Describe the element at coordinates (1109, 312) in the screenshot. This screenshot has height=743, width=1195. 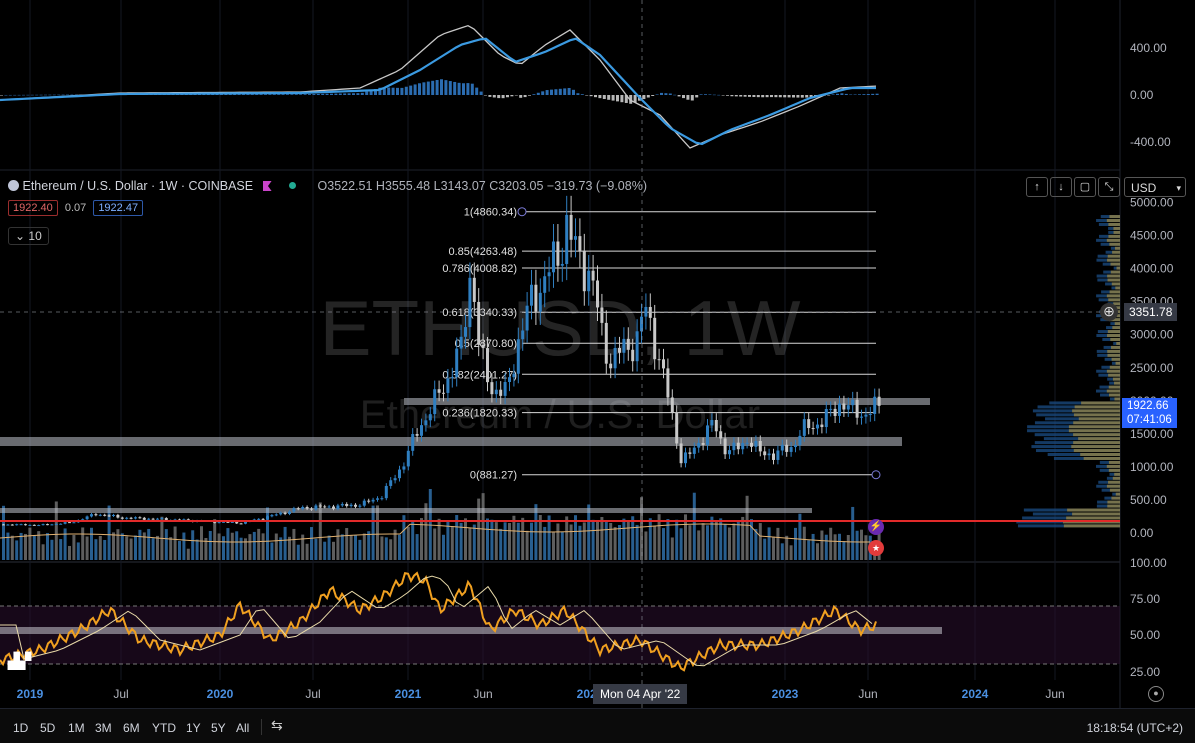
I see `add-alert-icon: ⊕` at that location.